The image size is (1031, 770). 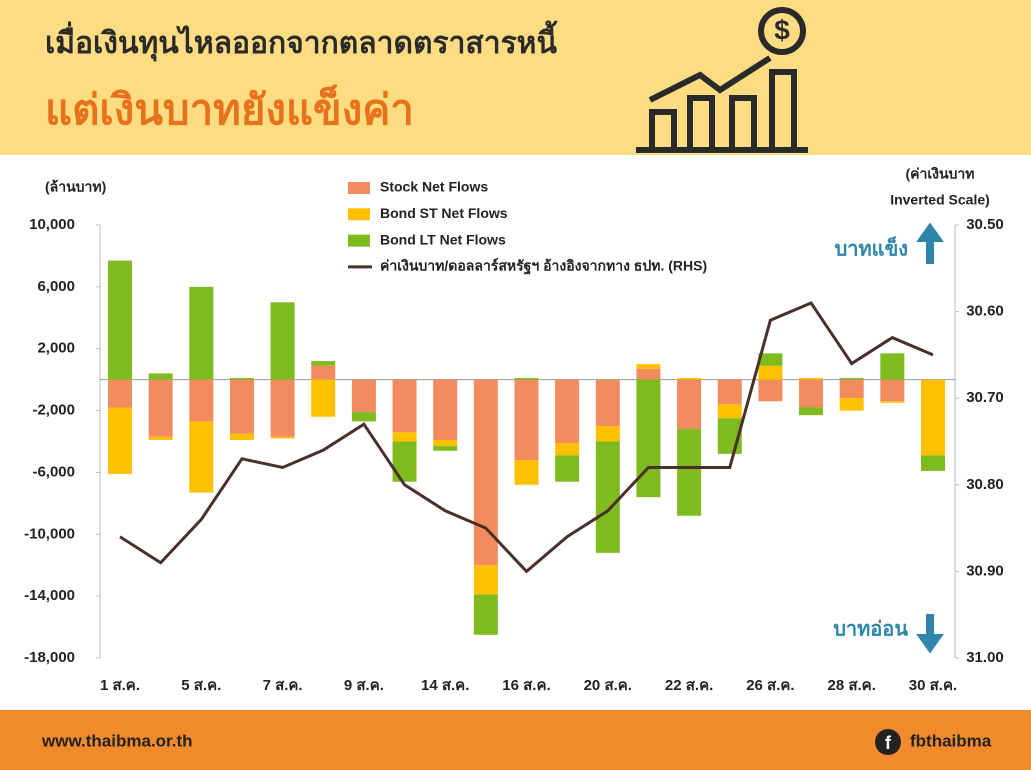 I want to click on x-tick-label: 22 ส.ค., so click(x=689, y=685).